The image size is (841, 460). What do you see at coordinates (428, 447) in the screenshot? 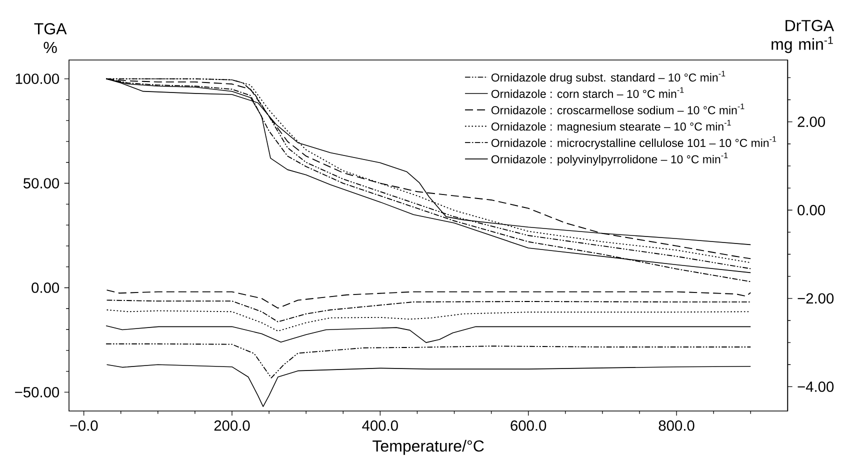
I see `x-axis-title: Temperature/°C` at bounding box center [428, 447].